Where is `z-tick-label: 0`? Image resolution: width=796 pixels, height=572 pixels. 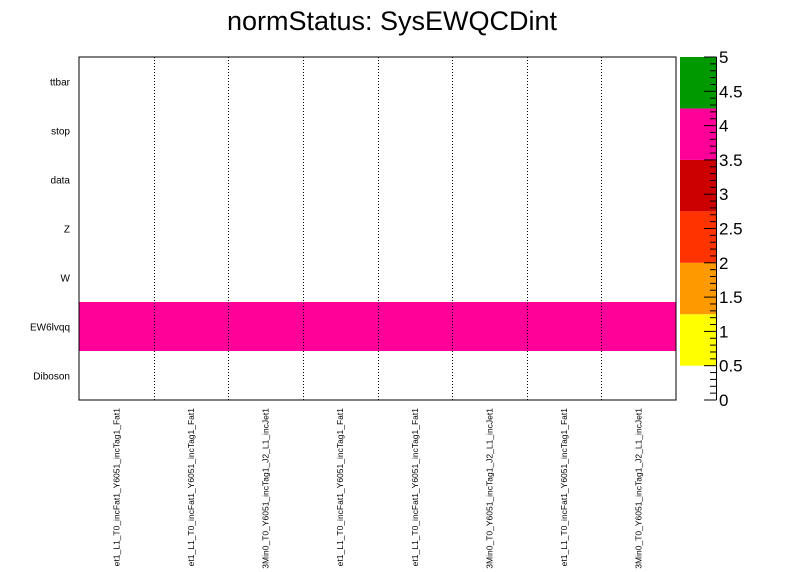 z-tick-label: 0 is located at coordinates (723, 400).